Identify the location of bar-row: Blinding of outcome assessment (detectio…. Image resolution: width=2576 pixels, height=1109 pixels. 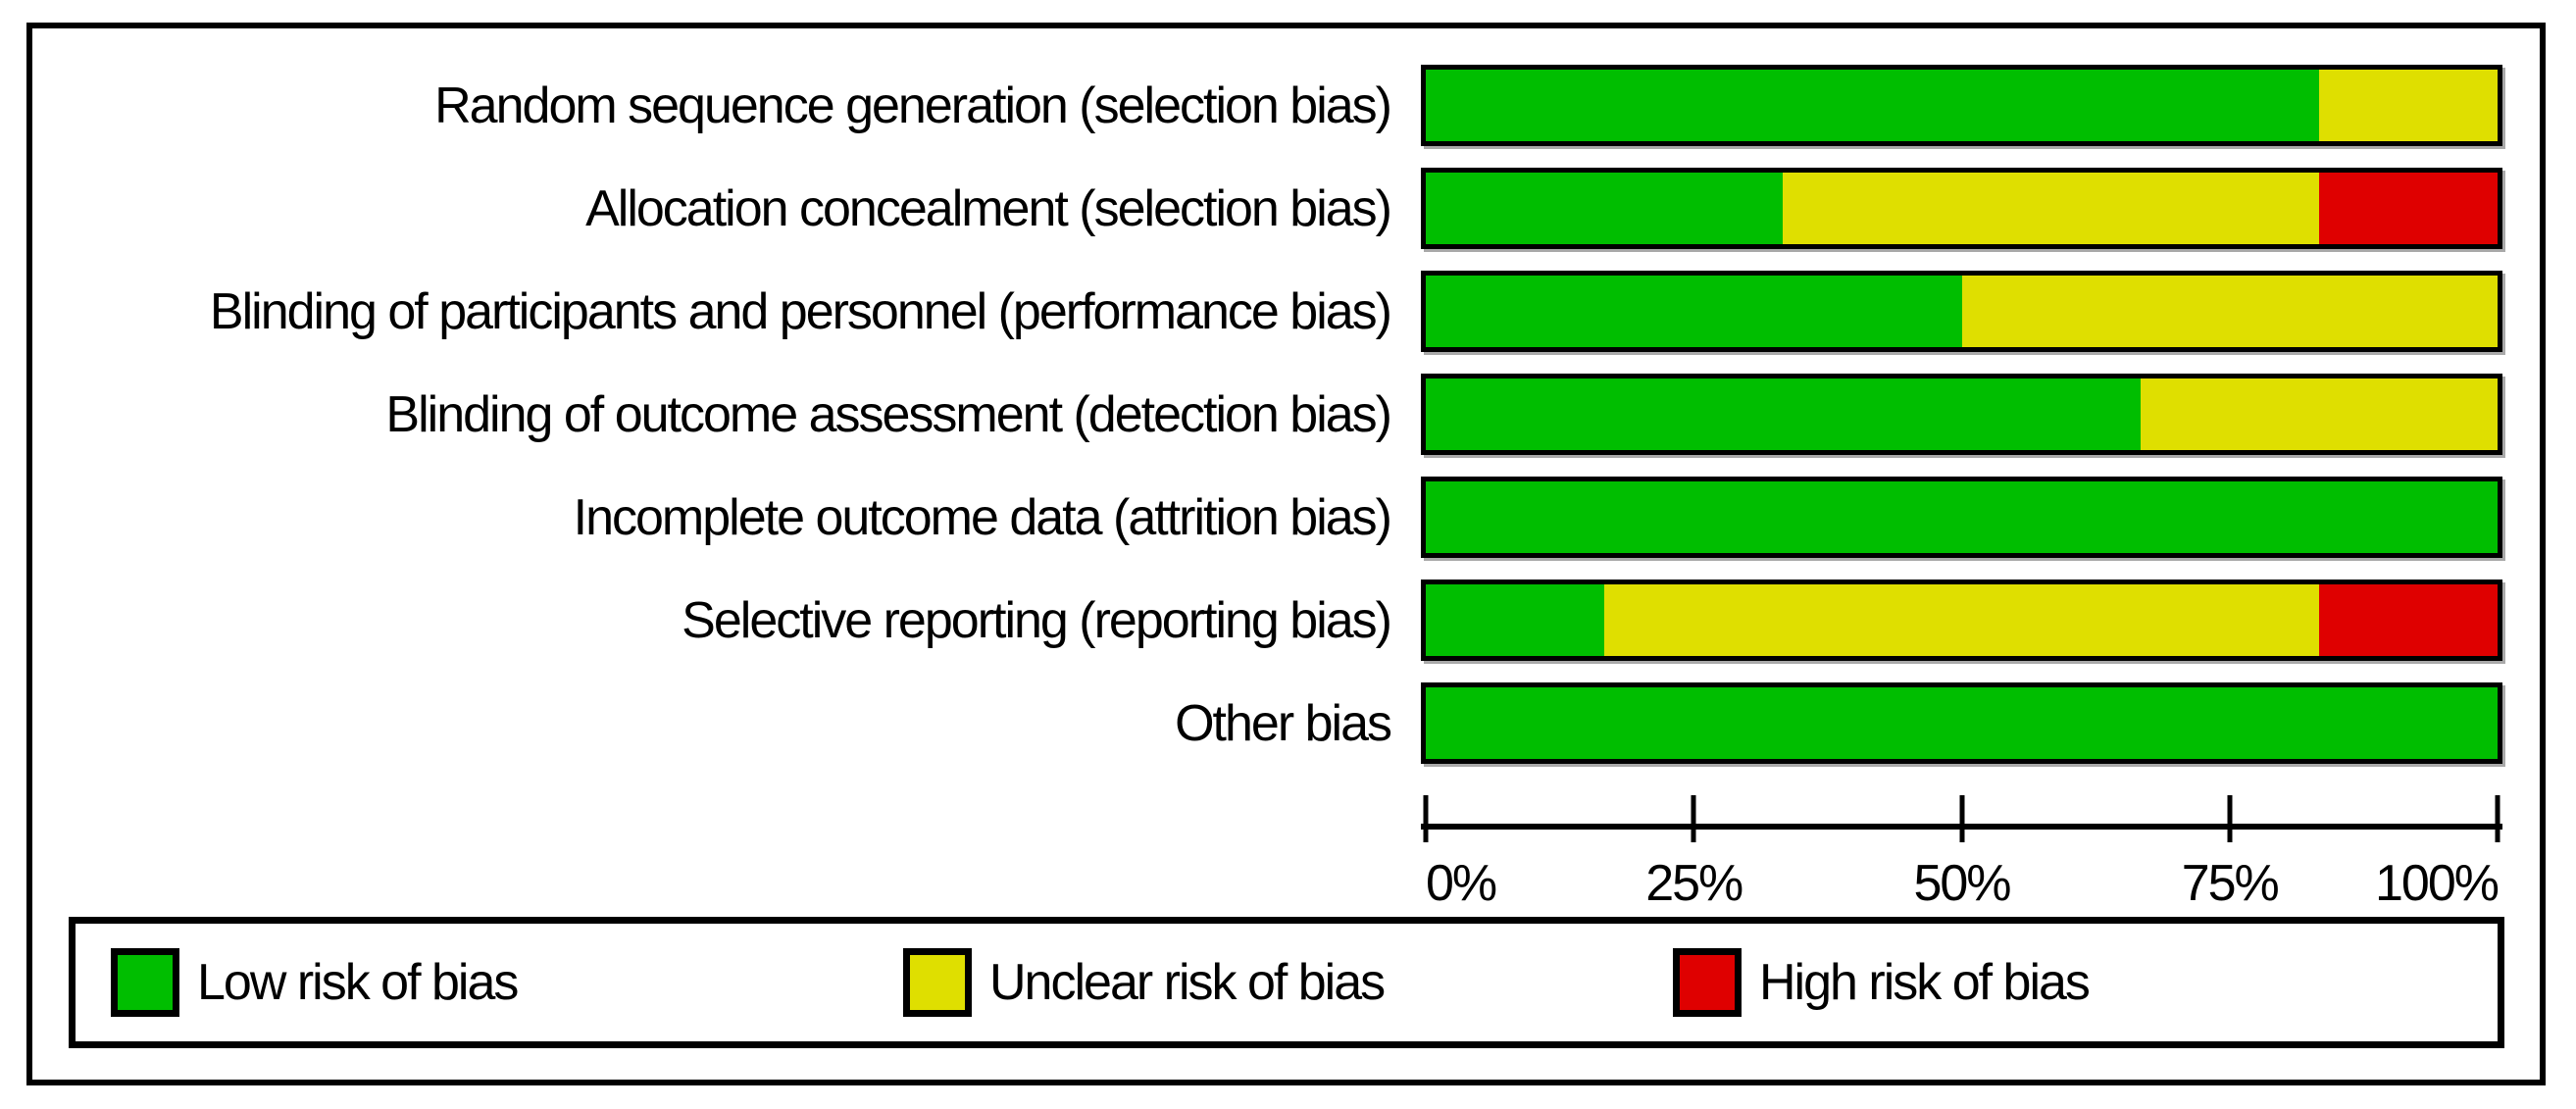
(1286, 415).